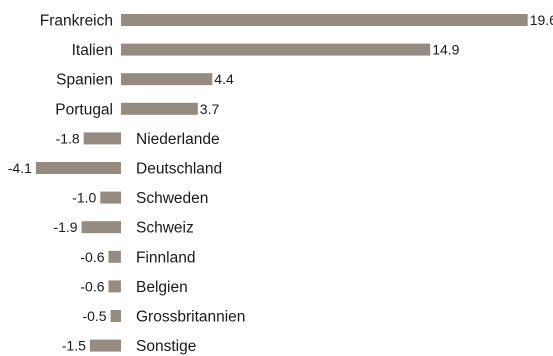 The height and width of the screenshot is (356, 553). What do you see at coordinates (165, 257) in the screenshot?
I see `category-label: Finnland` at bounding box center [165, 257].